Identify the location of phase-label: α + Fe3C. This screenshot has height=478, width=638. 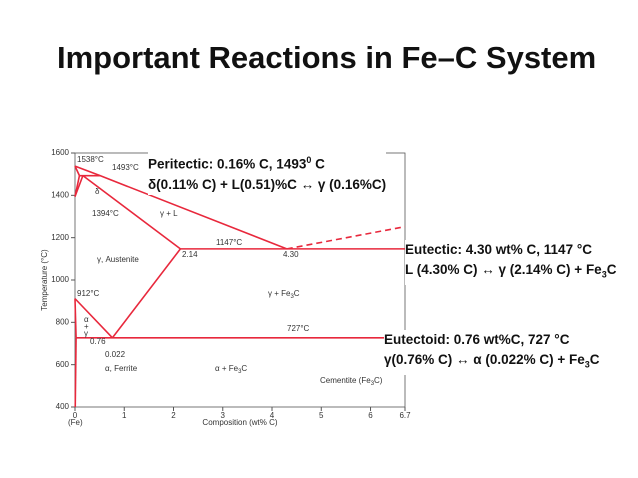
(231, 369).